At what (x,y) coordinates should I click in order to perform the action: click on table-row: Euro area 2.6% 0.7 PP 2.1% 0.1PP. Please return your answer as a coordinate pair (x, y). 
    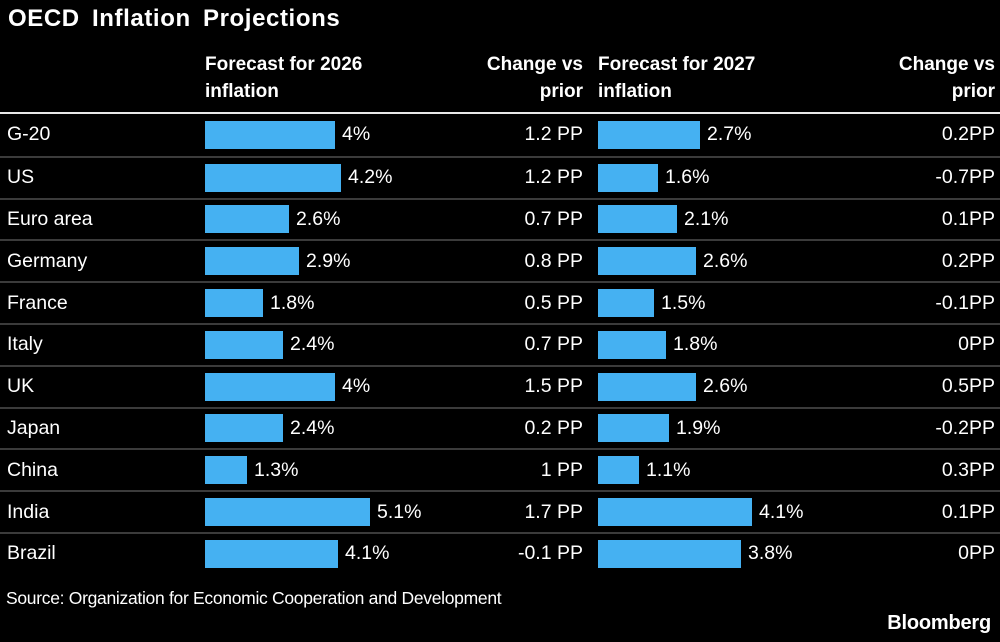
    Looking at the image, I should click on (500, 218).